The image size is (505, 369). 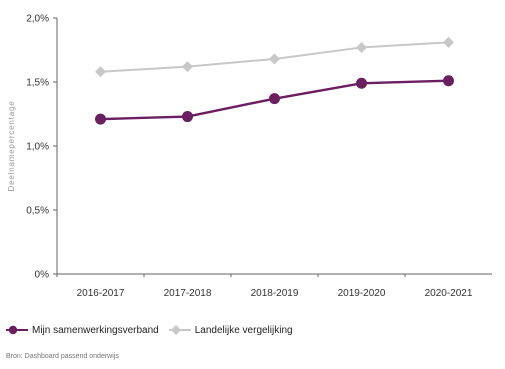 I want to click on legend-label-series-2: Landelijke vergelijking, so click(x=243, y=330).